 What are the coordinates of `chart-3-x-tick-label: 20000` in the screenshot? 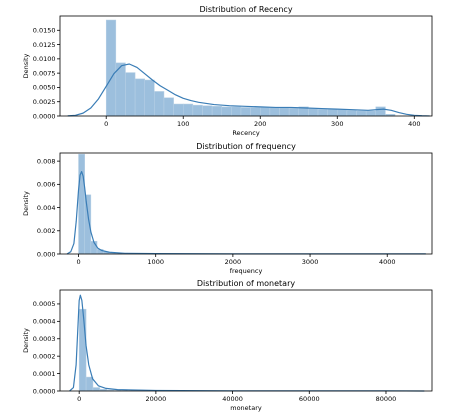 It's located at (156, 399).